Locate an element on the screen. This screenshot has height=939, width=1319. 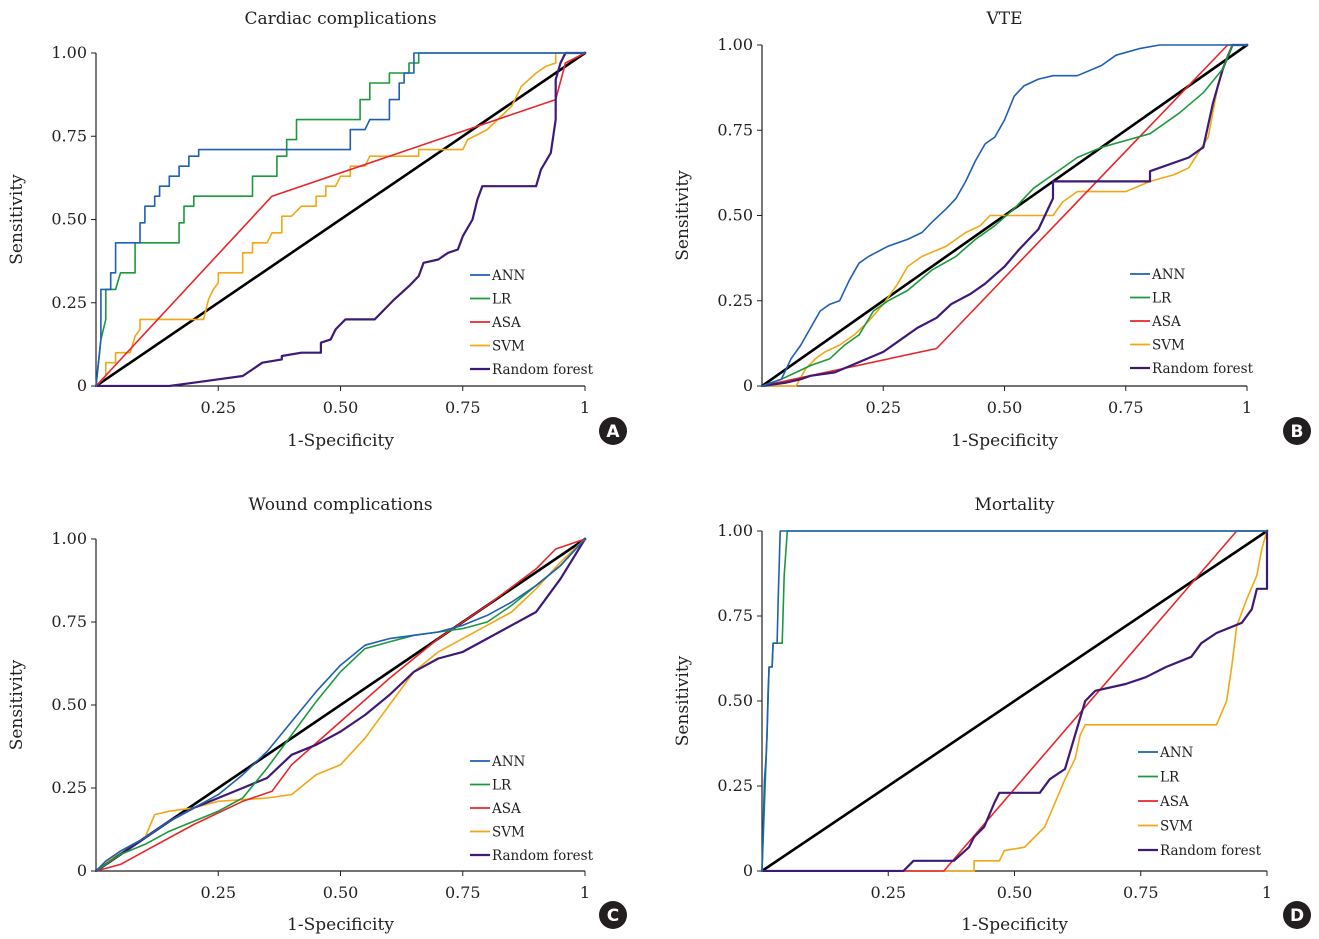
chart-title: Cardiac complications is located at coordinates (340, 19).